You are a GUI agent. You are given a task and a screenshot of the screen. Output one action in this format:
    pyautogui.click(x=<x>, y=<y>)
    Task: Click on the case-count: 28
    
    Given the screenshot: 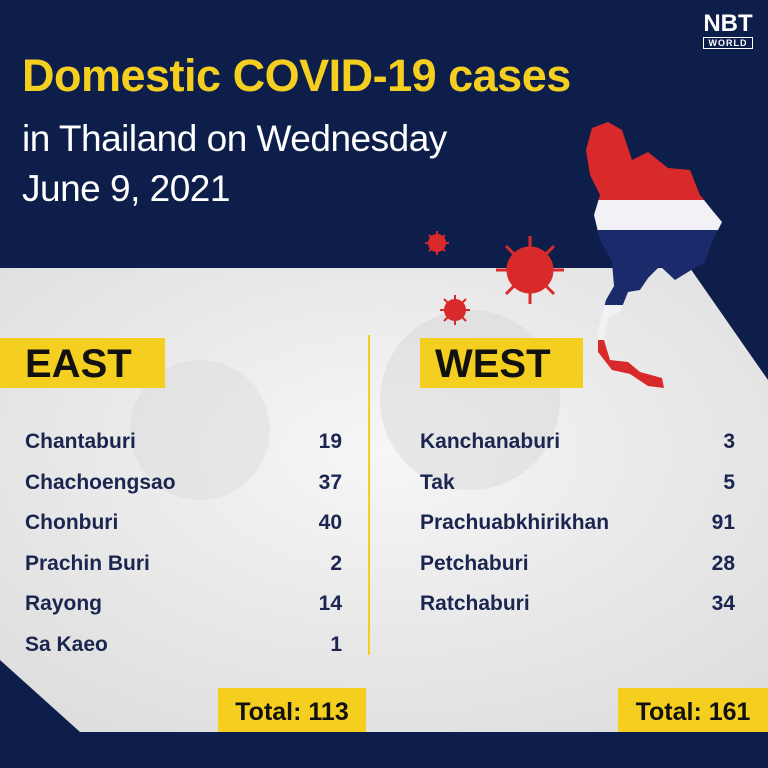 What is the action you would take?
    pyautogui.click(x=723, y=563)
    